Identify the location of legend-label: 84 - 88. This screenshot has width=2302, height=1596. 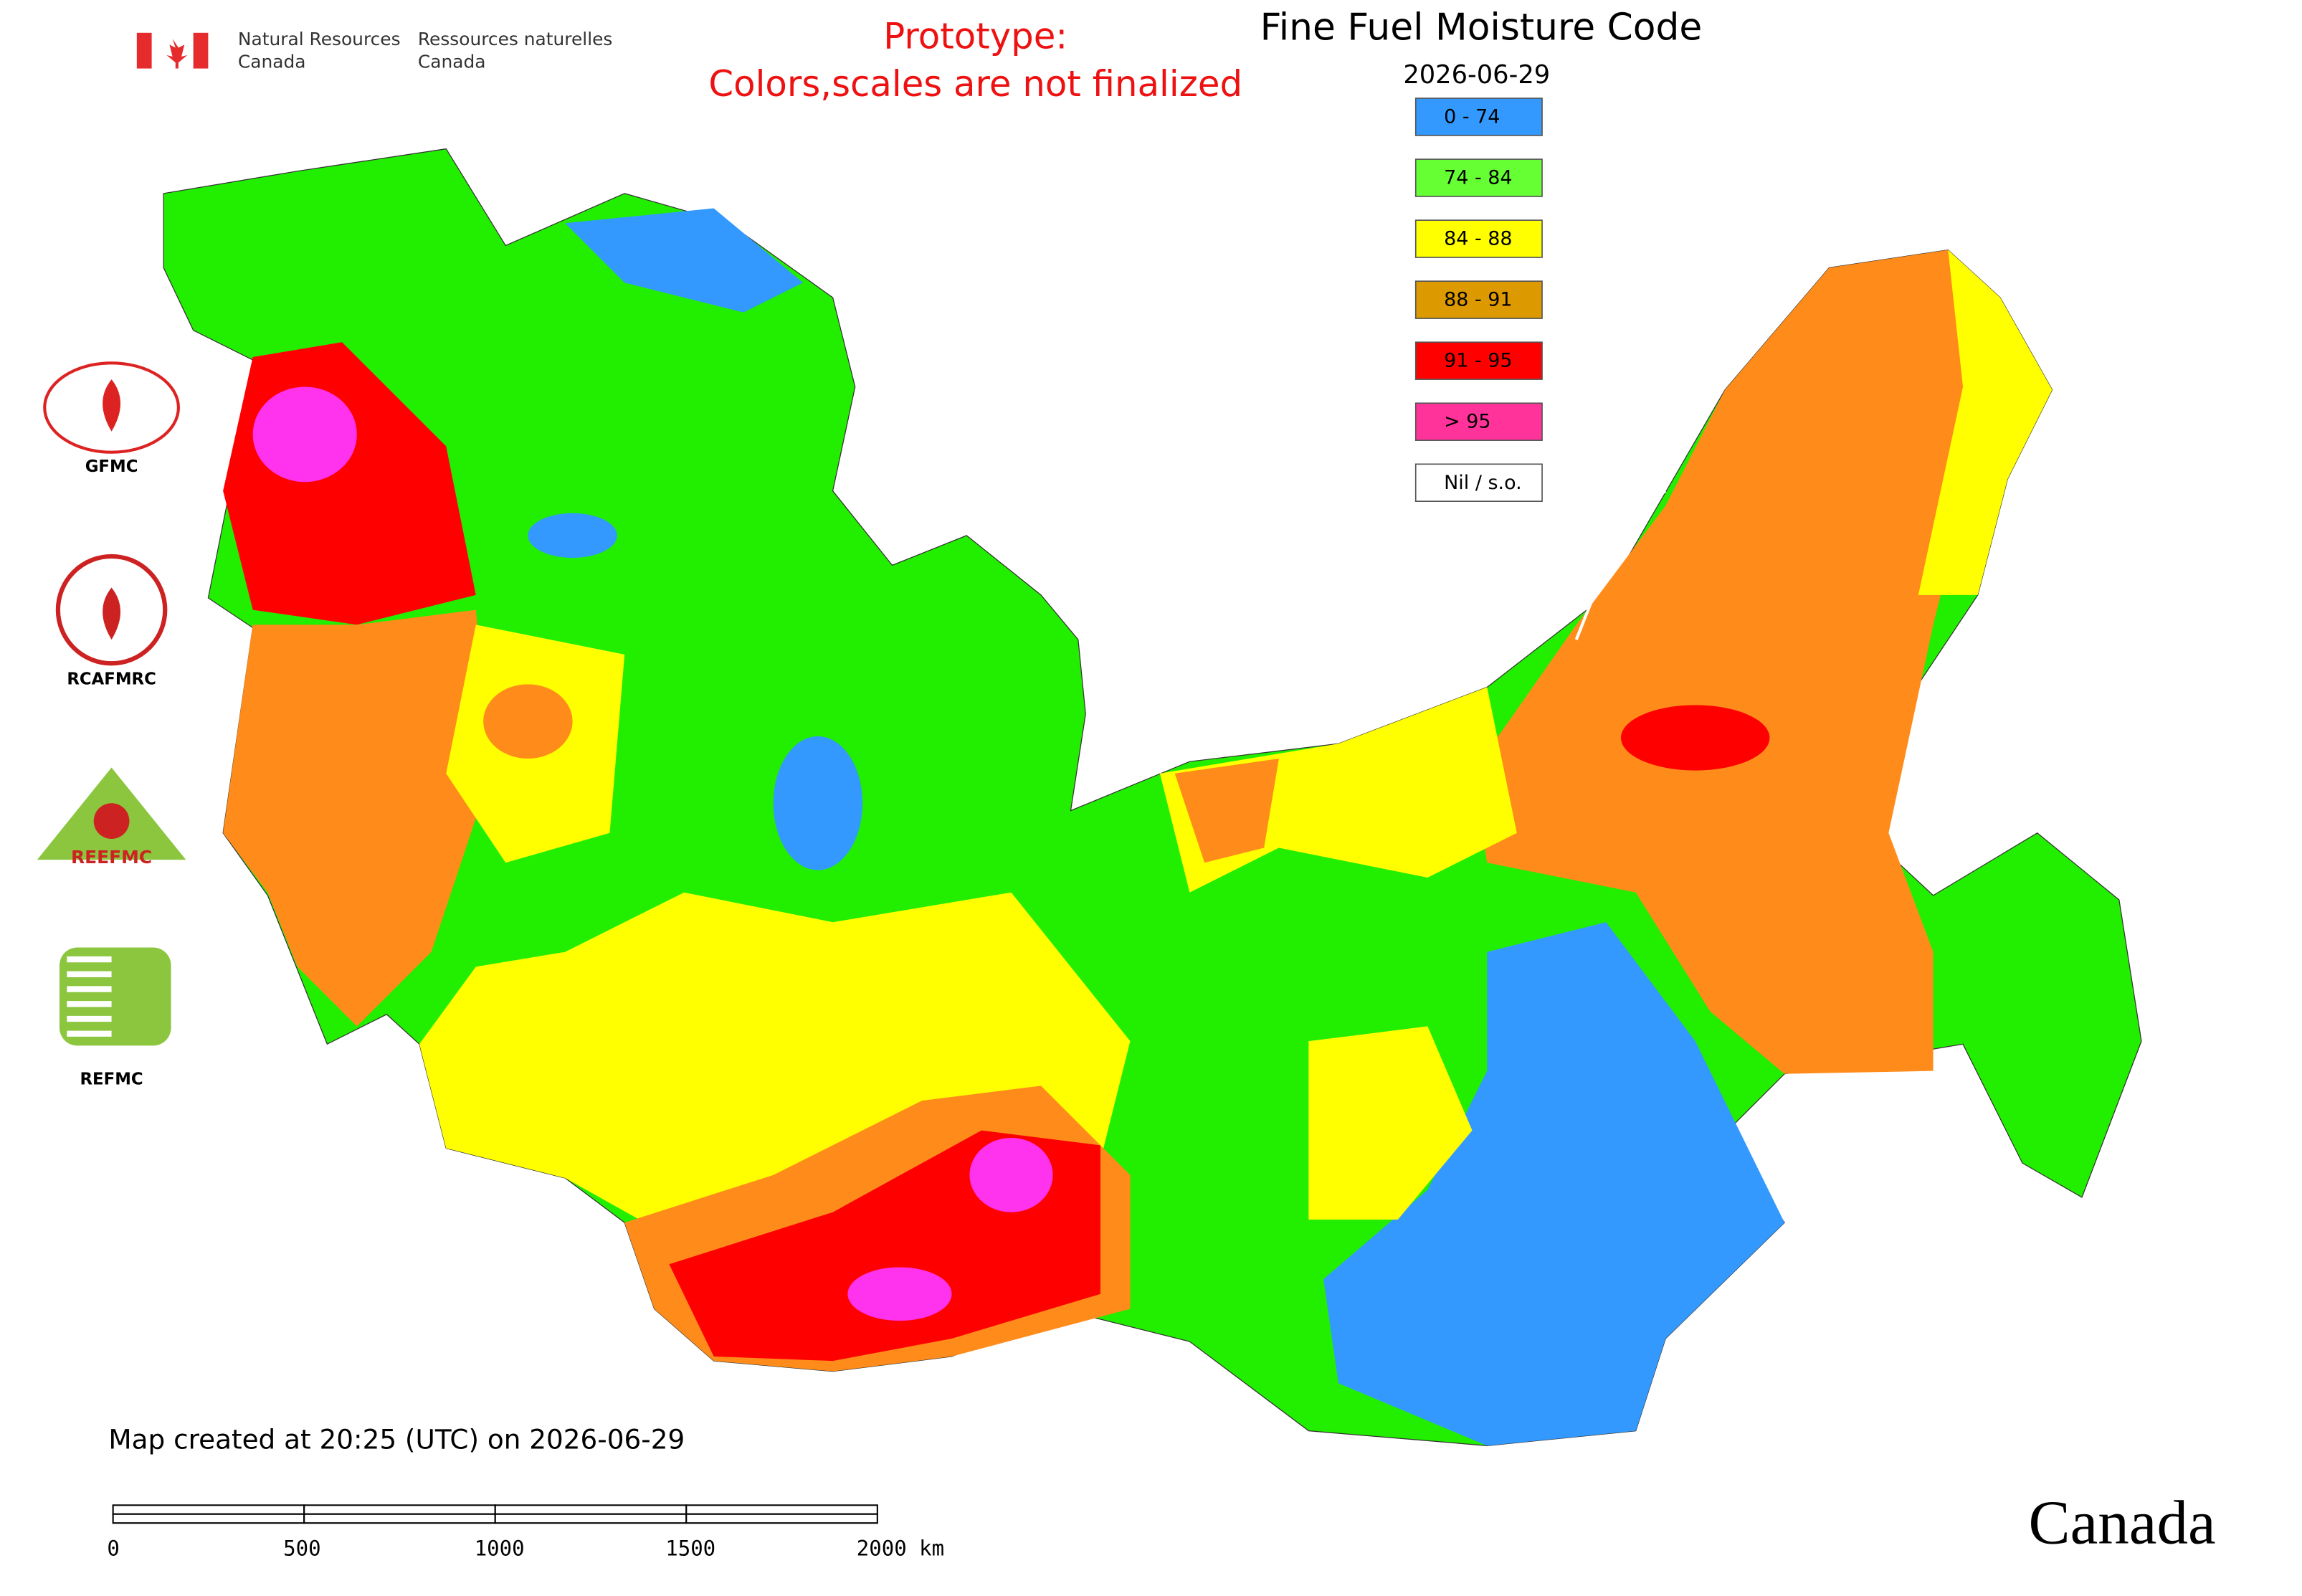
(1478, 239).